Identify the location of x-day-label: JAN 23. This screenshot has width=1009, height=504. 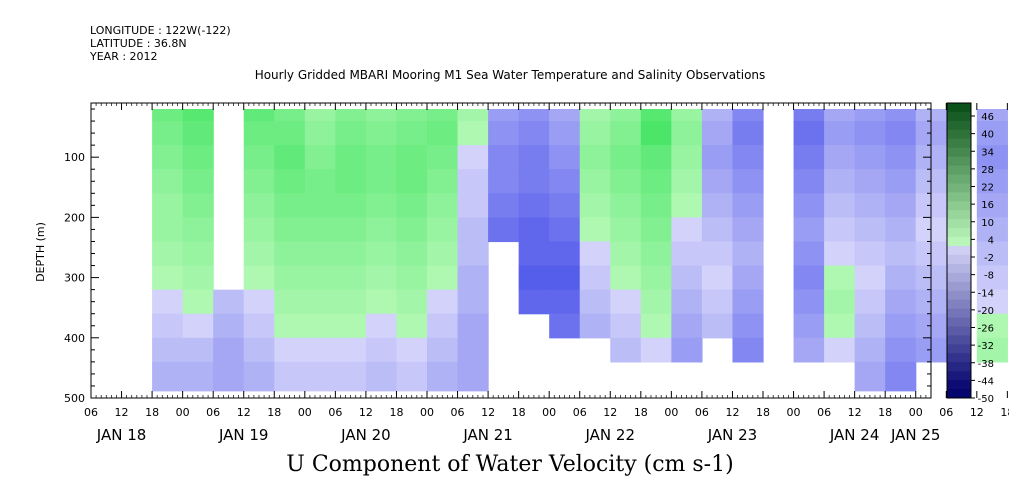
(732, 435).